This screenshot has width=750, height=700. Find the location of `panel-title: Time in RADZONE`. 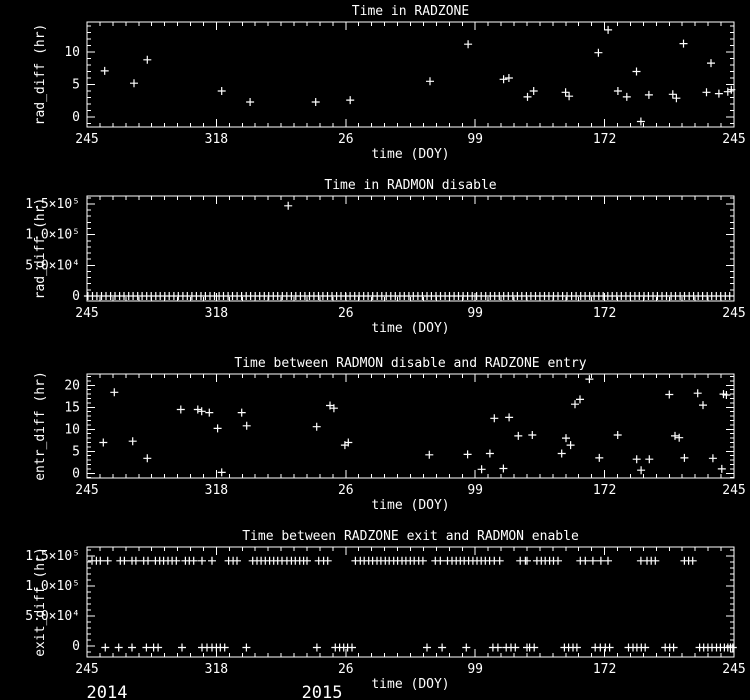

panel-title: Time in RADZONE is located at coordinates (410, 11).